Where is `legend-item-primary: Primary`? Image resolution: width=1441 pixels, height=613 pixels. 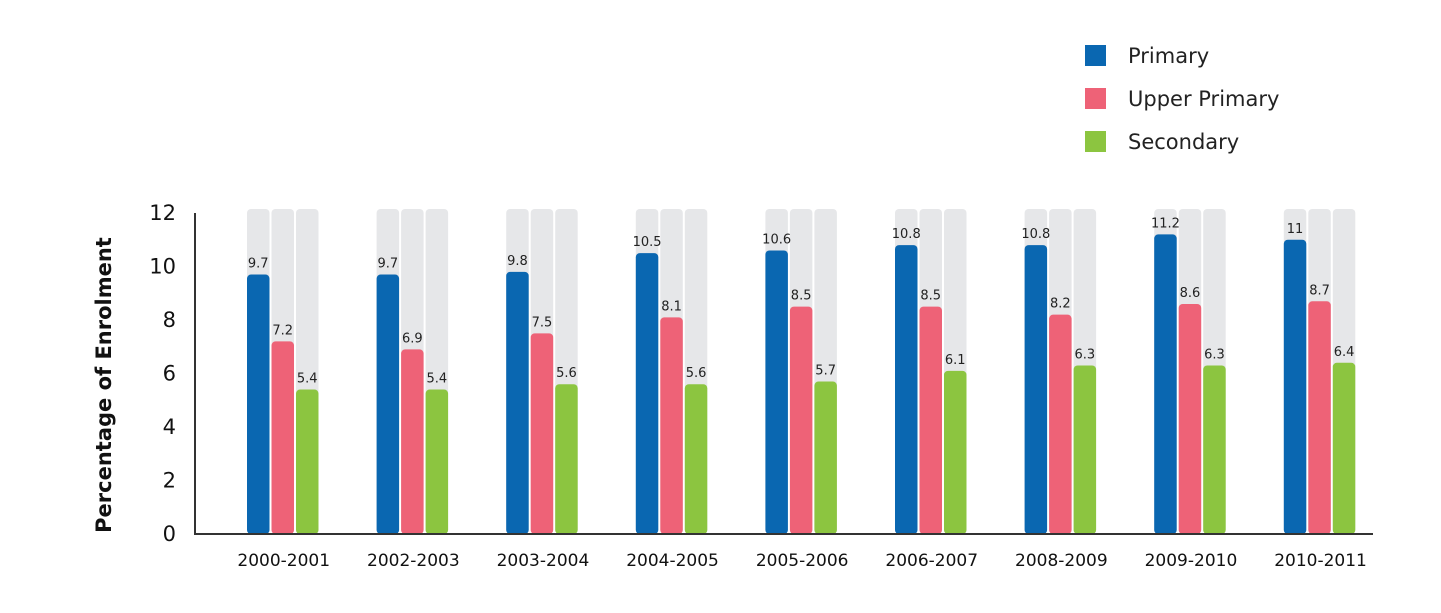 legend-item-primary: Primary is located at coordinates (1182, 55).